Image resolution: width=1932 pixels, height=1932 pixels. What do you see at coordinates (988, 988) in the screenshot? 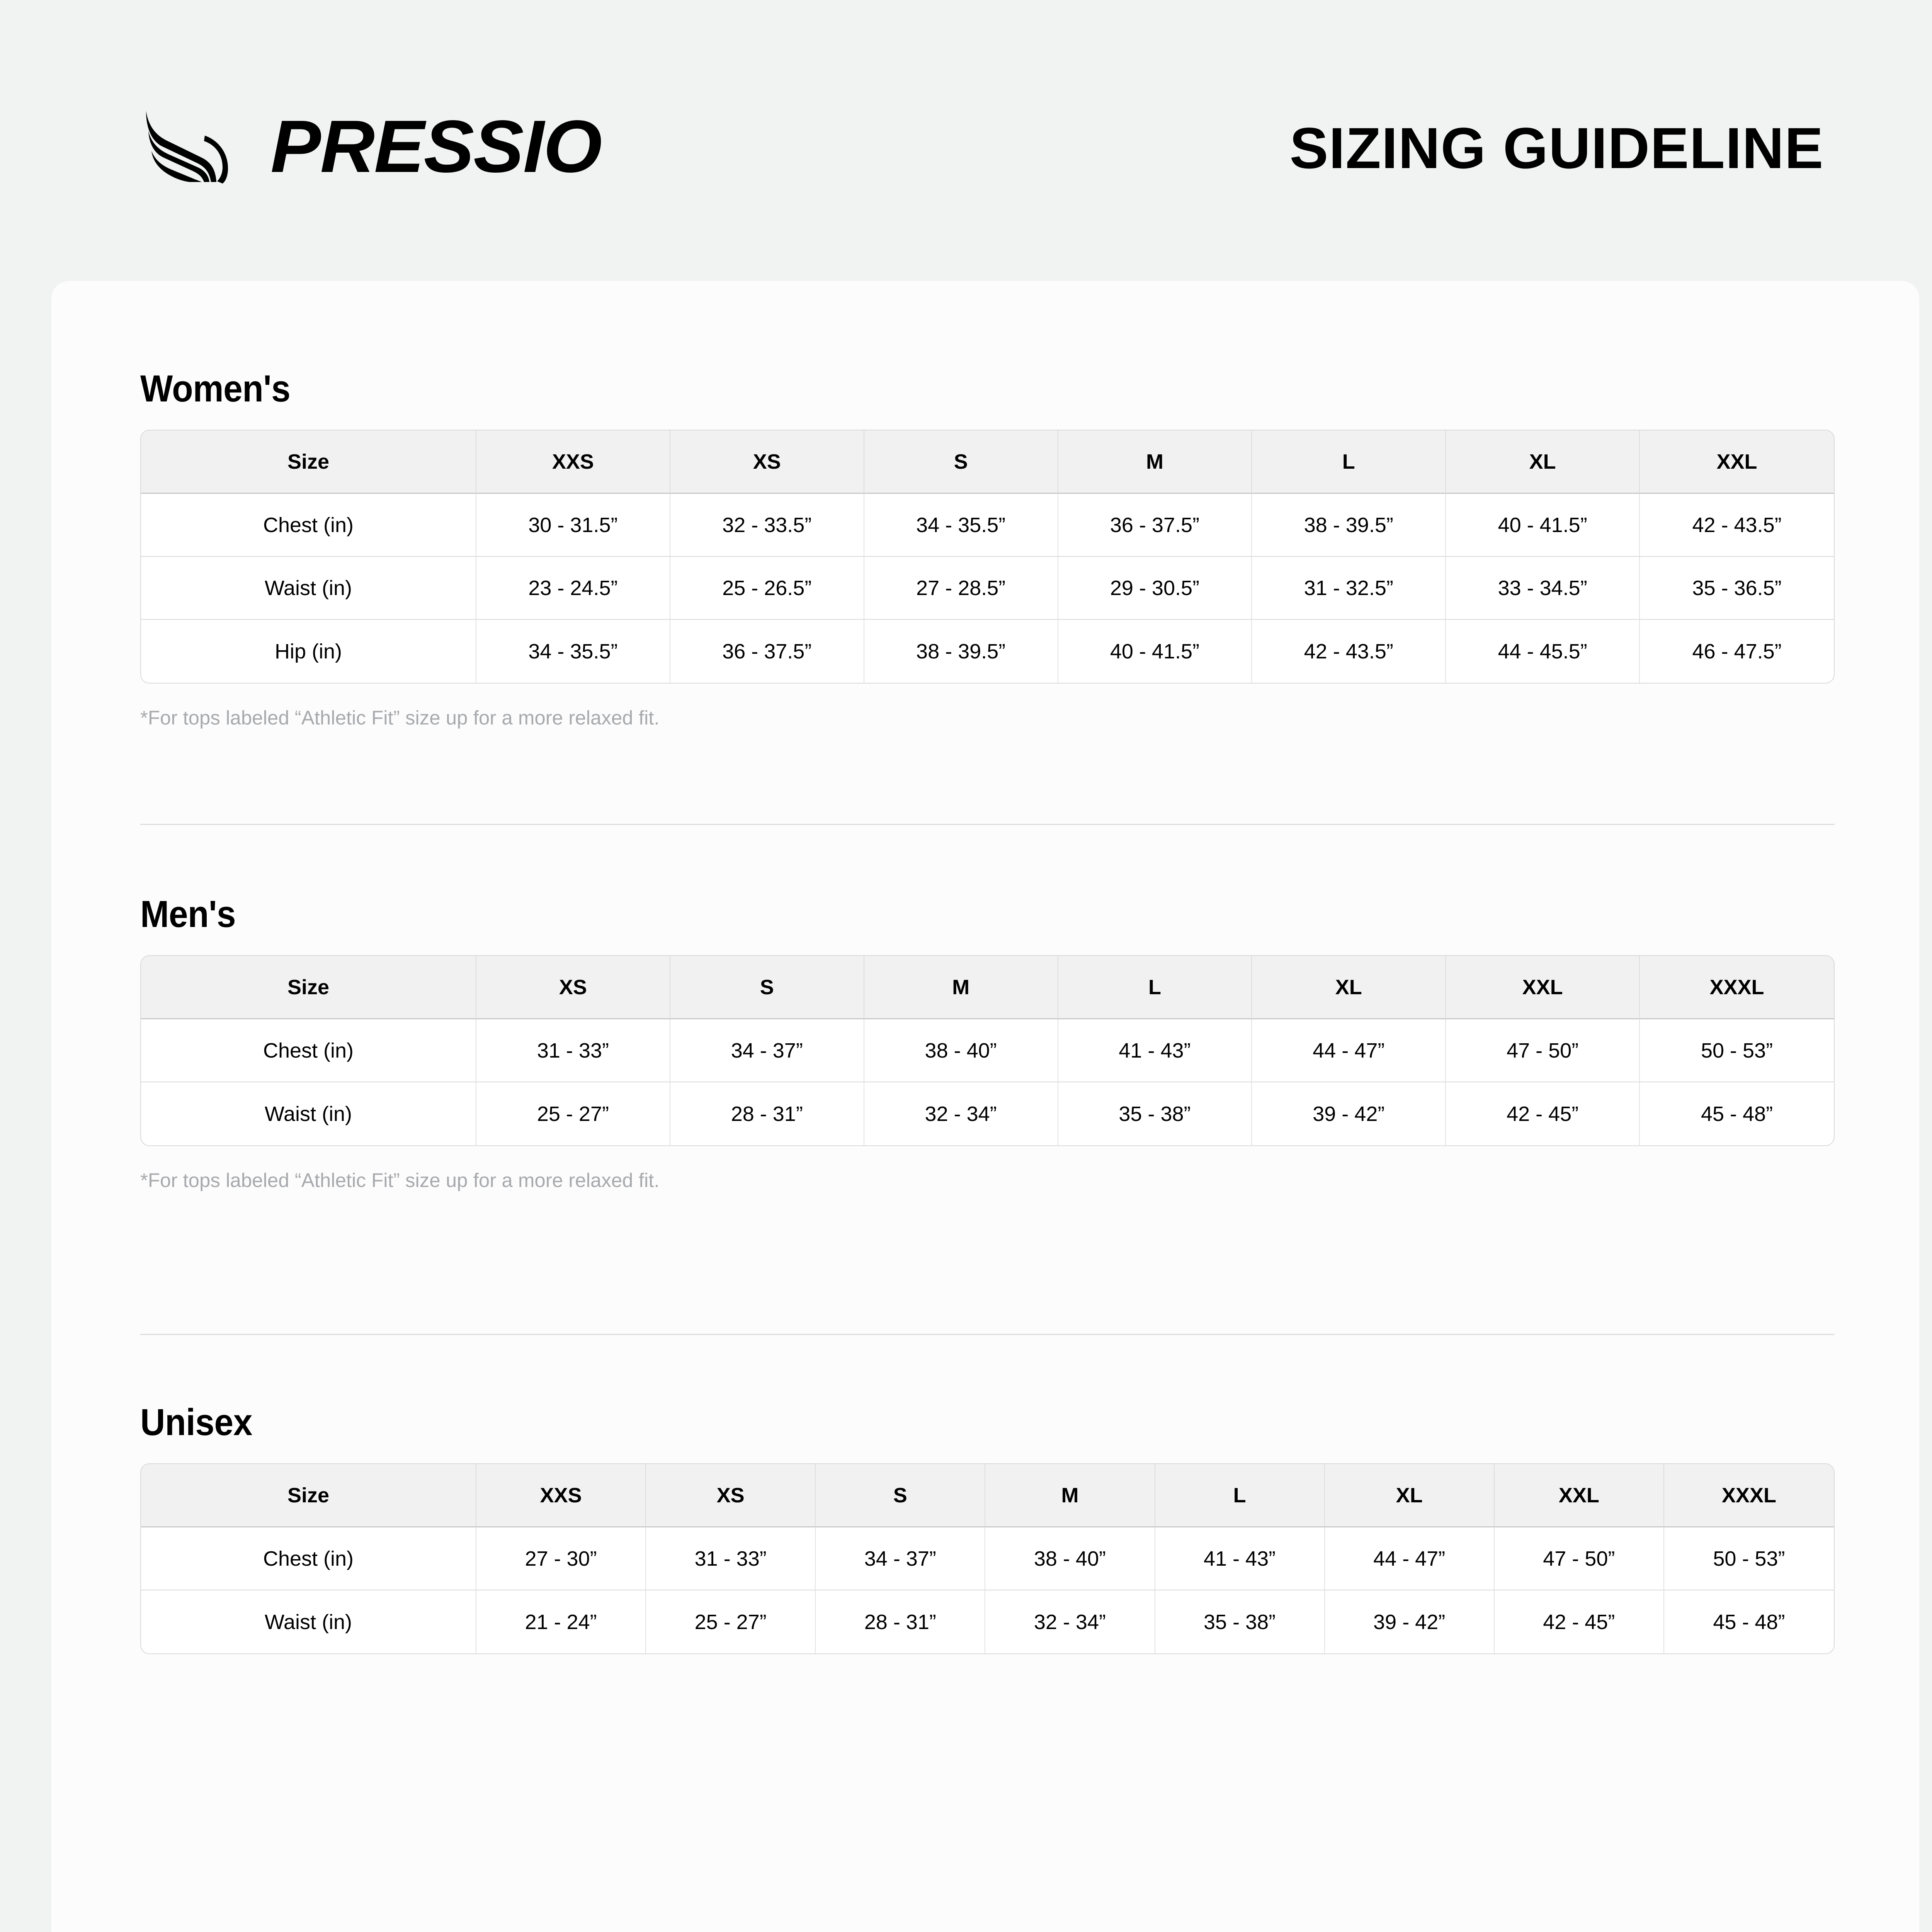
I see `table-header-row: Size XS S M L XL XXL XXXL` at bounding box center [988, 988].